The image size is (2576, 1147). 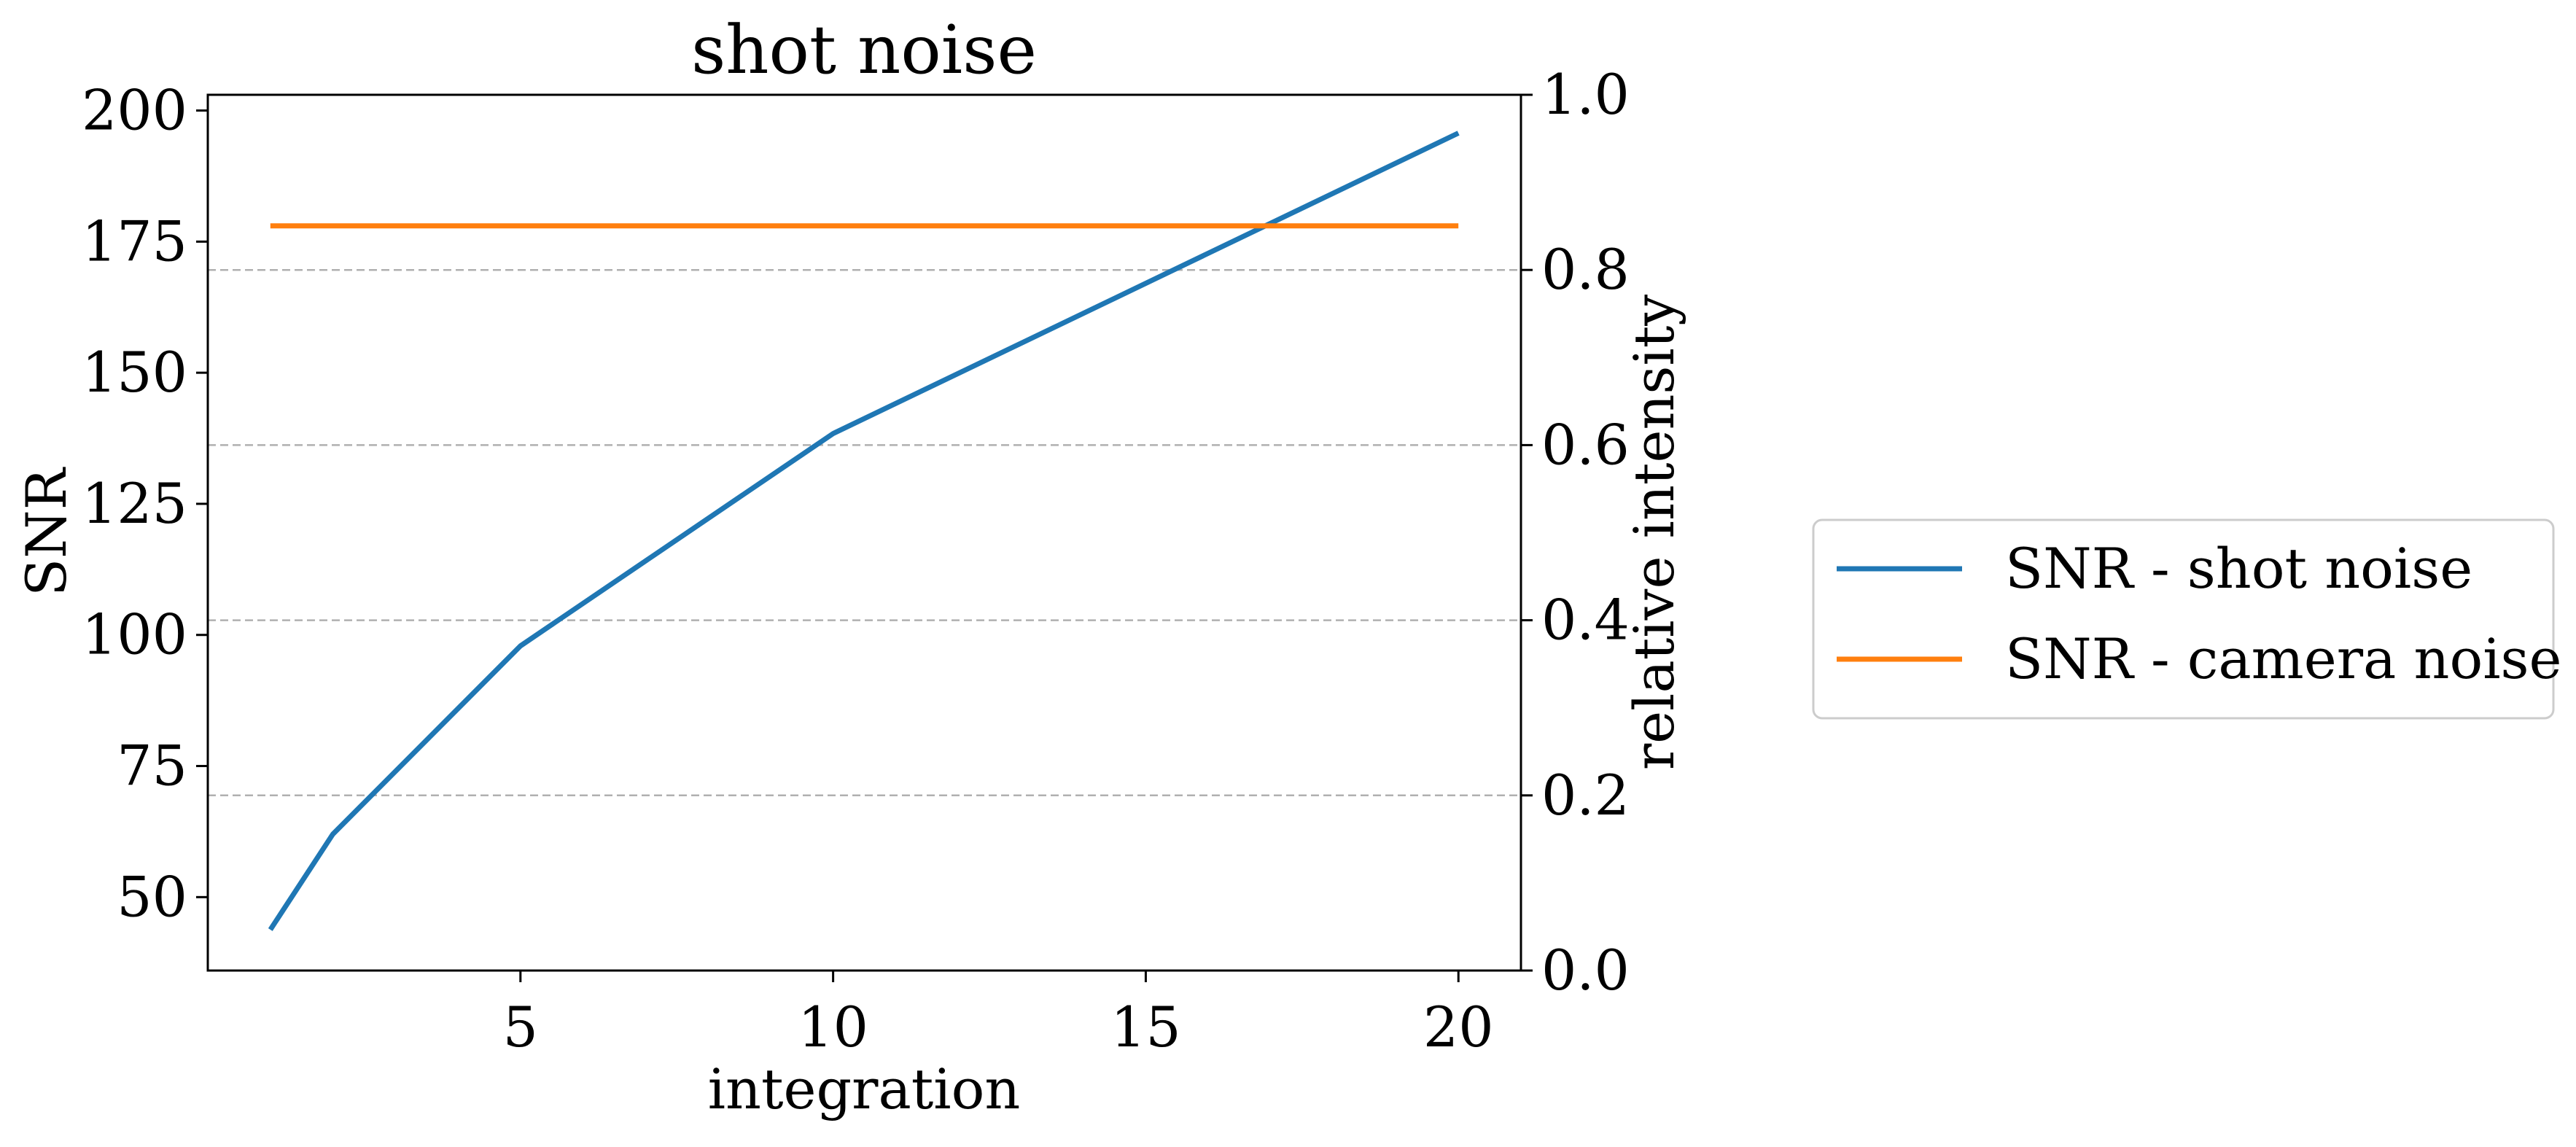 I want to click on legend-label: SNR - camera noise, so click(x=2283, y=658).